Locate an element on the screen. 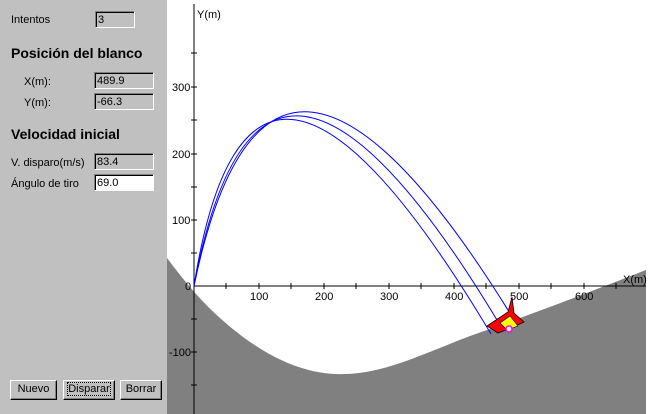 The image size is (651, 414). target-position-heading: Posición del blanco is located at coordinates (77, 53).